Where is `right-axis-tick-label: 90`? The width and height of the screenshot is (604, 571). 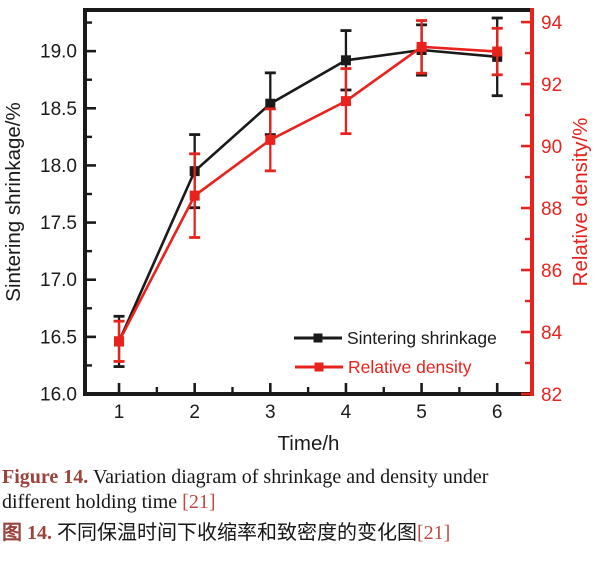 right-axis-tick-label: 90 is located at coordinates (551, 147).